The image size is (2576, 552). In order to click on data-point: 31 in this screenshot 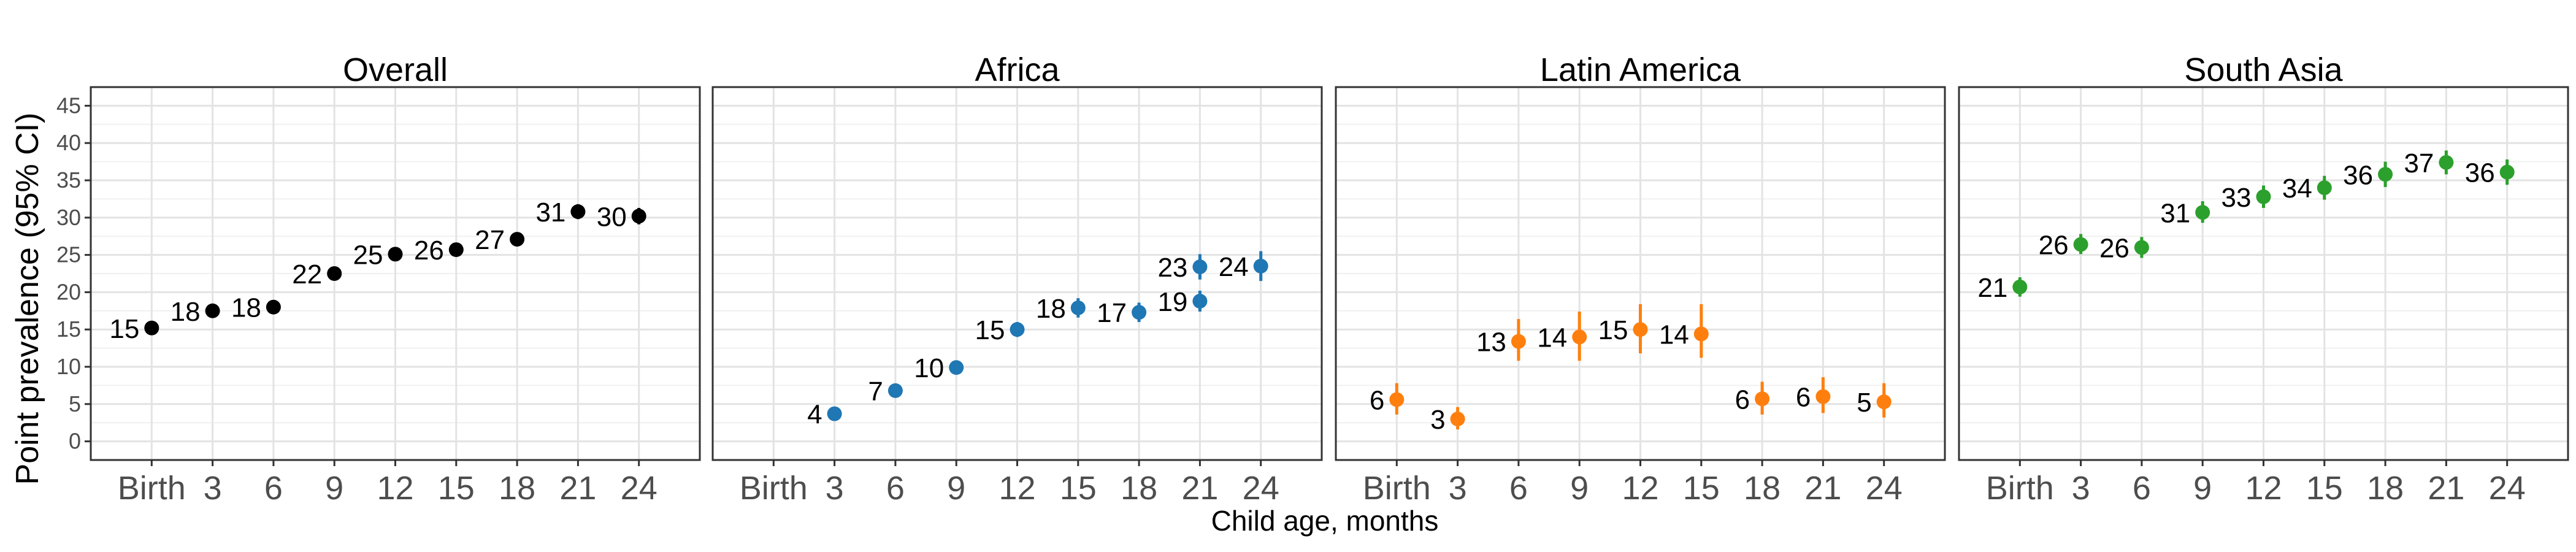, I will do `click(560, 212)`.